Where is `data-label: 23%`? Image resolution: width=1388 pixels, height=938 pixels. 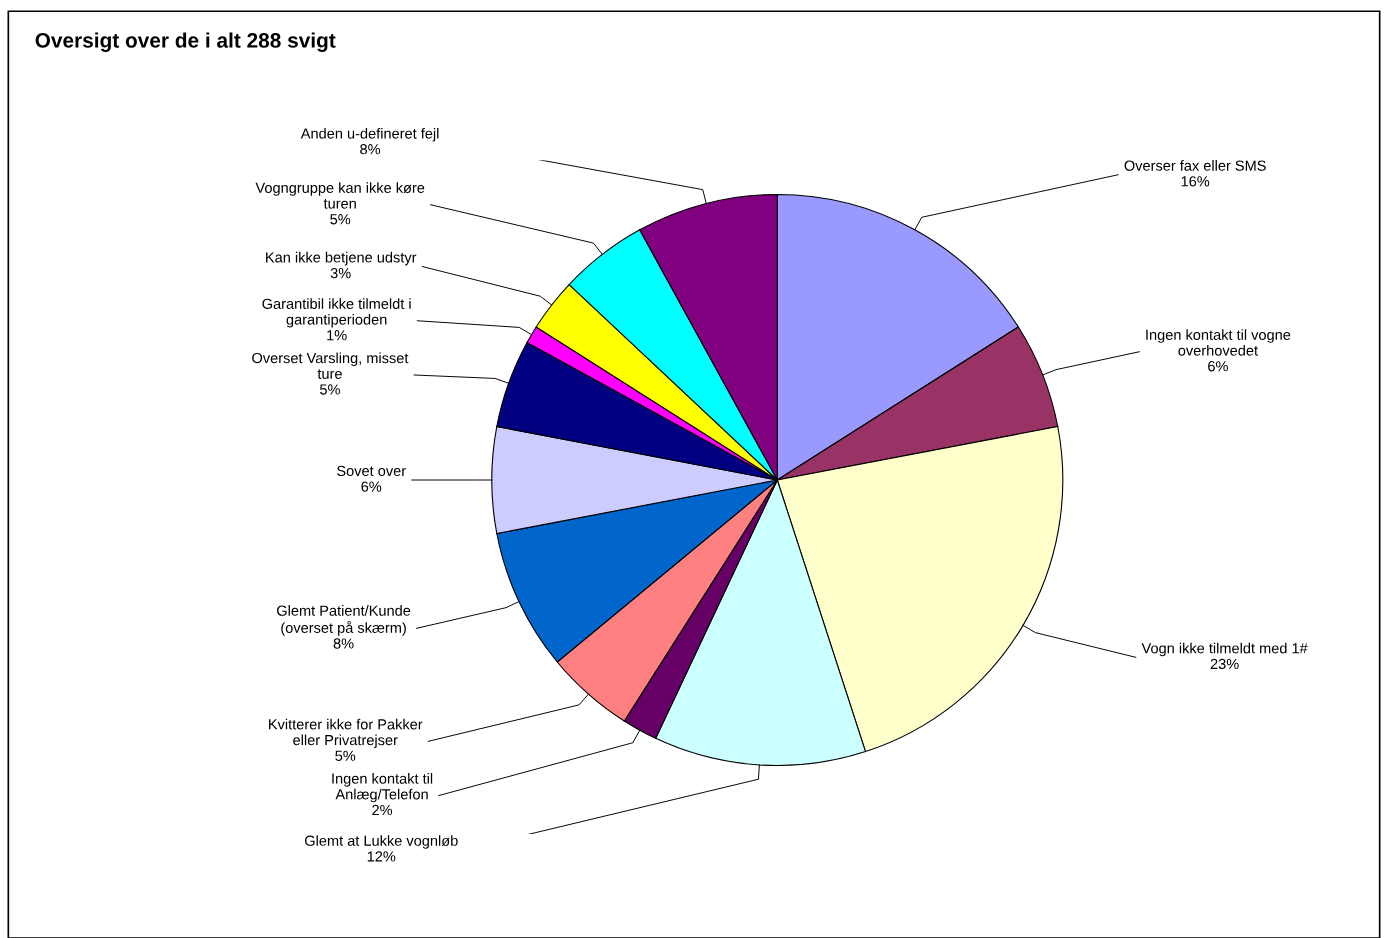
data-label: 23% is located at coordinates (1224, 664).